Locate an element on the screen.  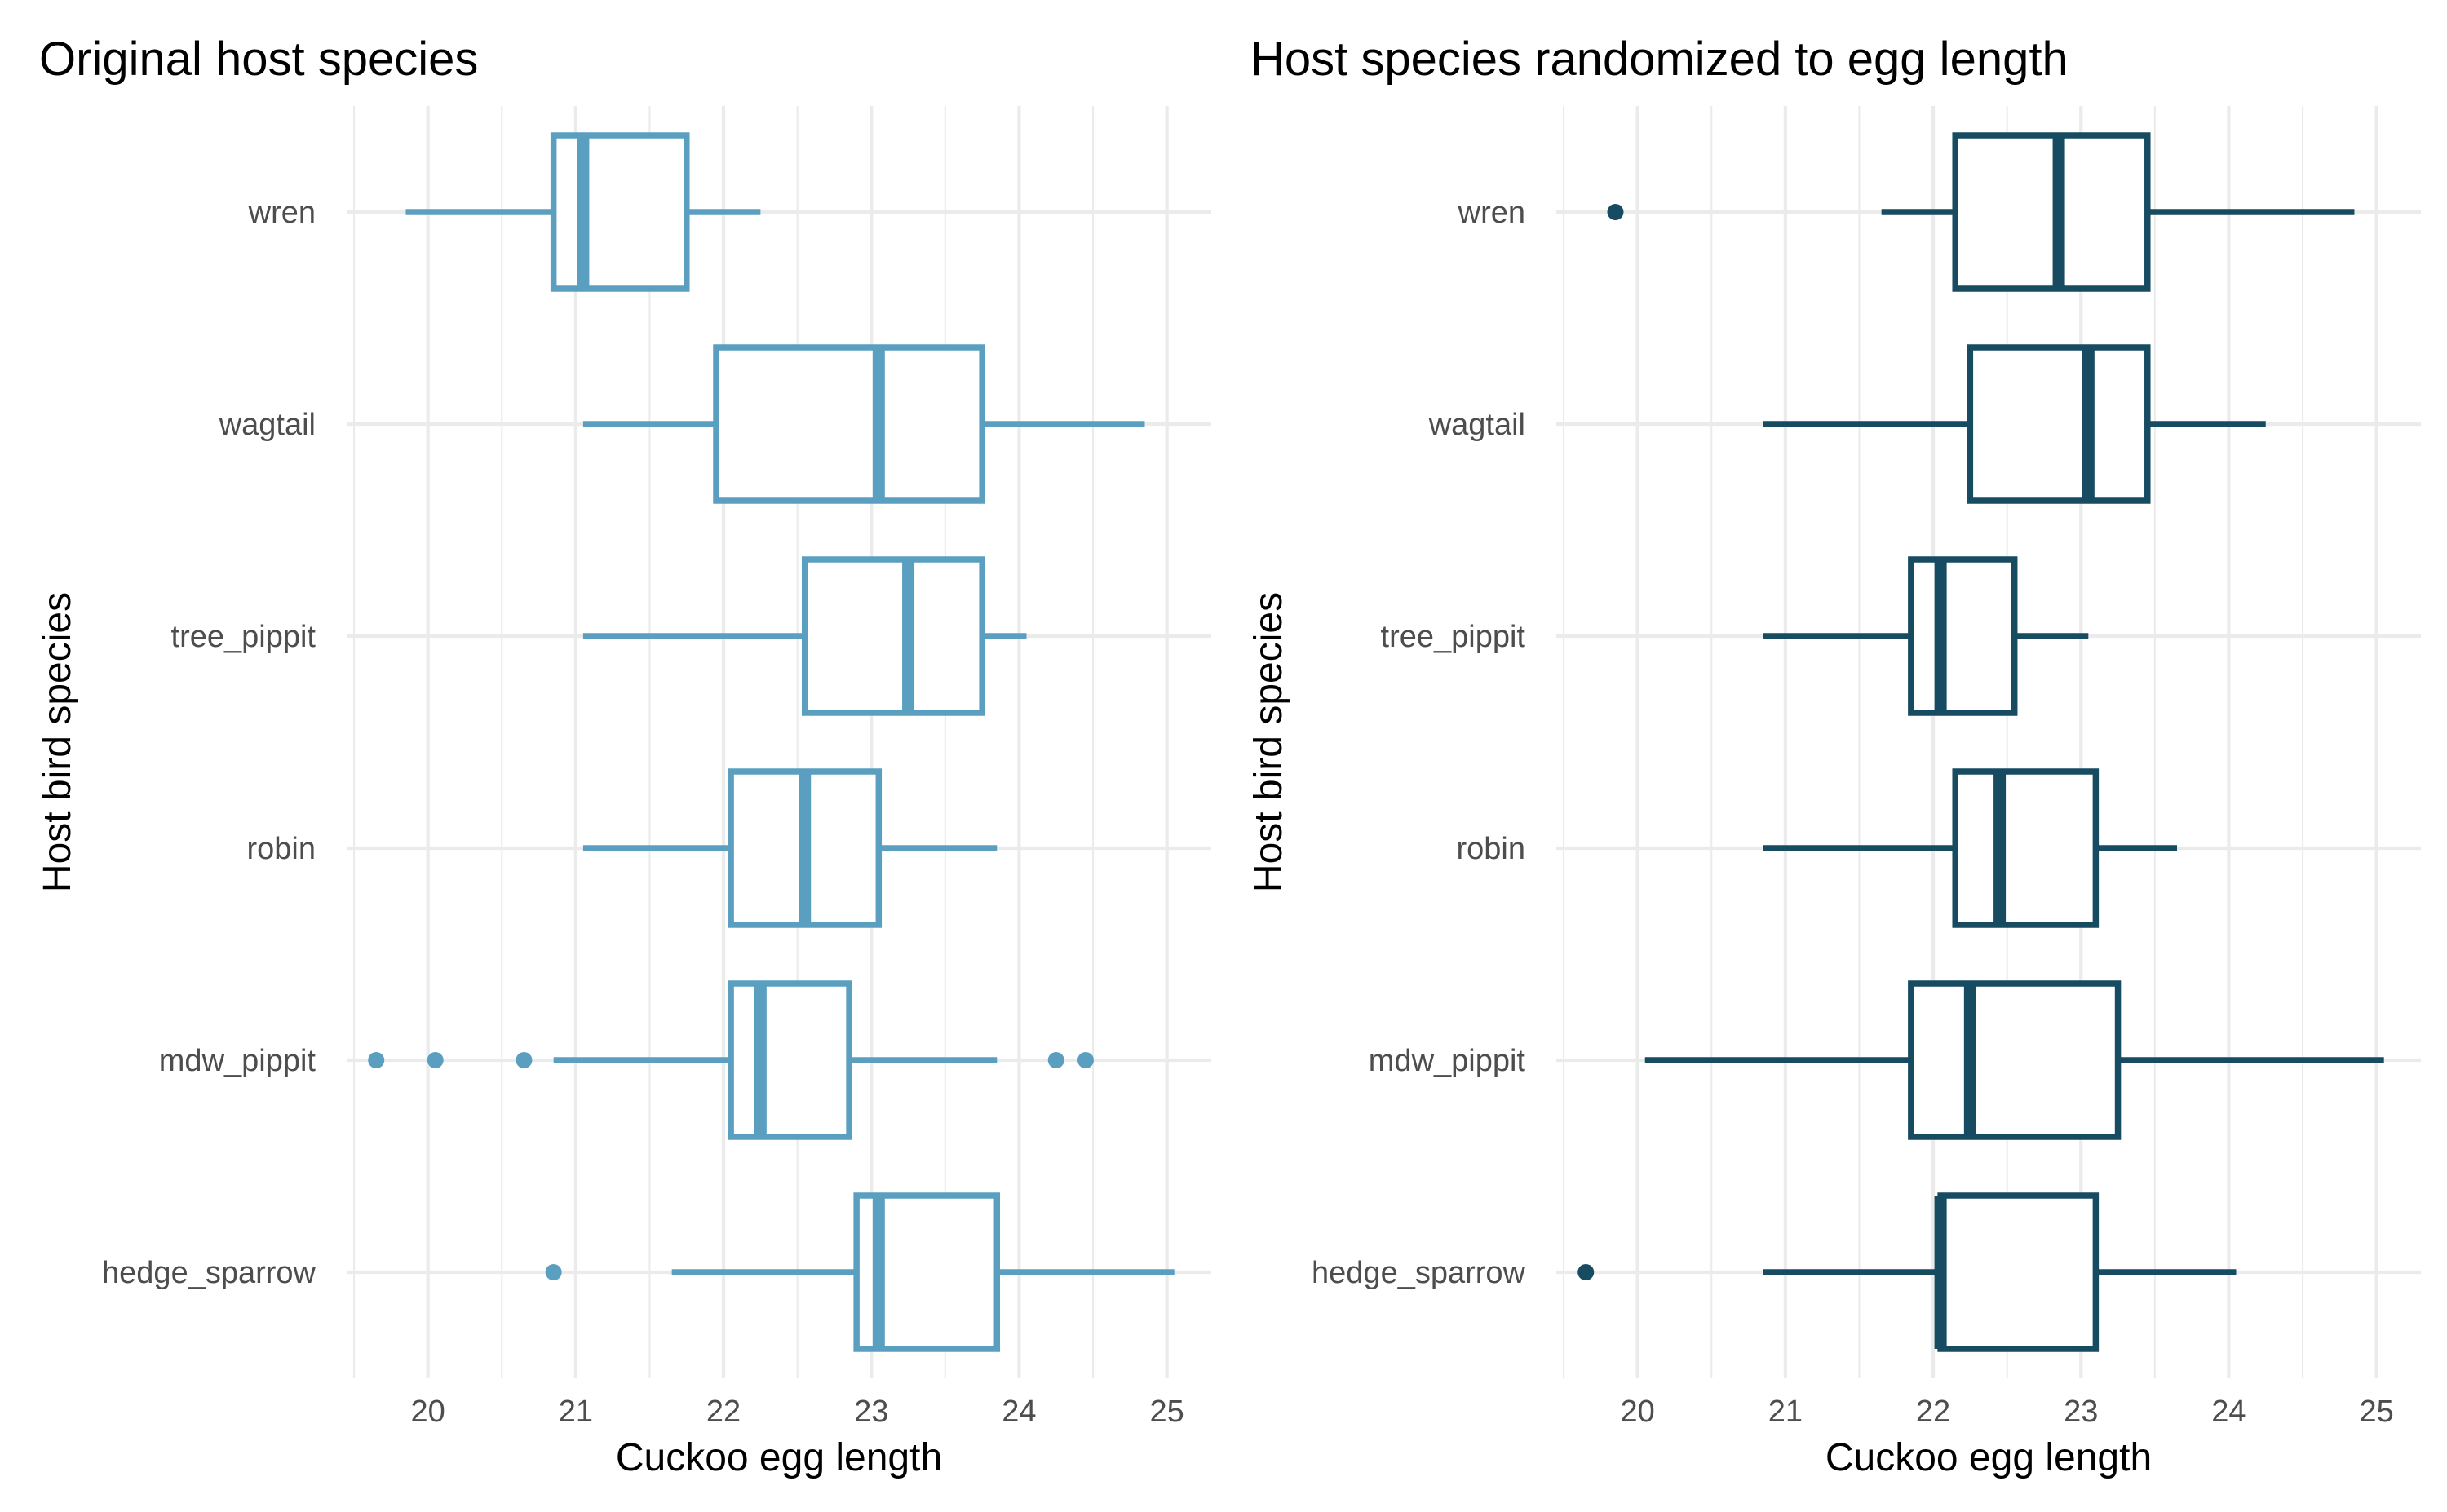
panel-title: Original host species is located at coordinates (258, 60).